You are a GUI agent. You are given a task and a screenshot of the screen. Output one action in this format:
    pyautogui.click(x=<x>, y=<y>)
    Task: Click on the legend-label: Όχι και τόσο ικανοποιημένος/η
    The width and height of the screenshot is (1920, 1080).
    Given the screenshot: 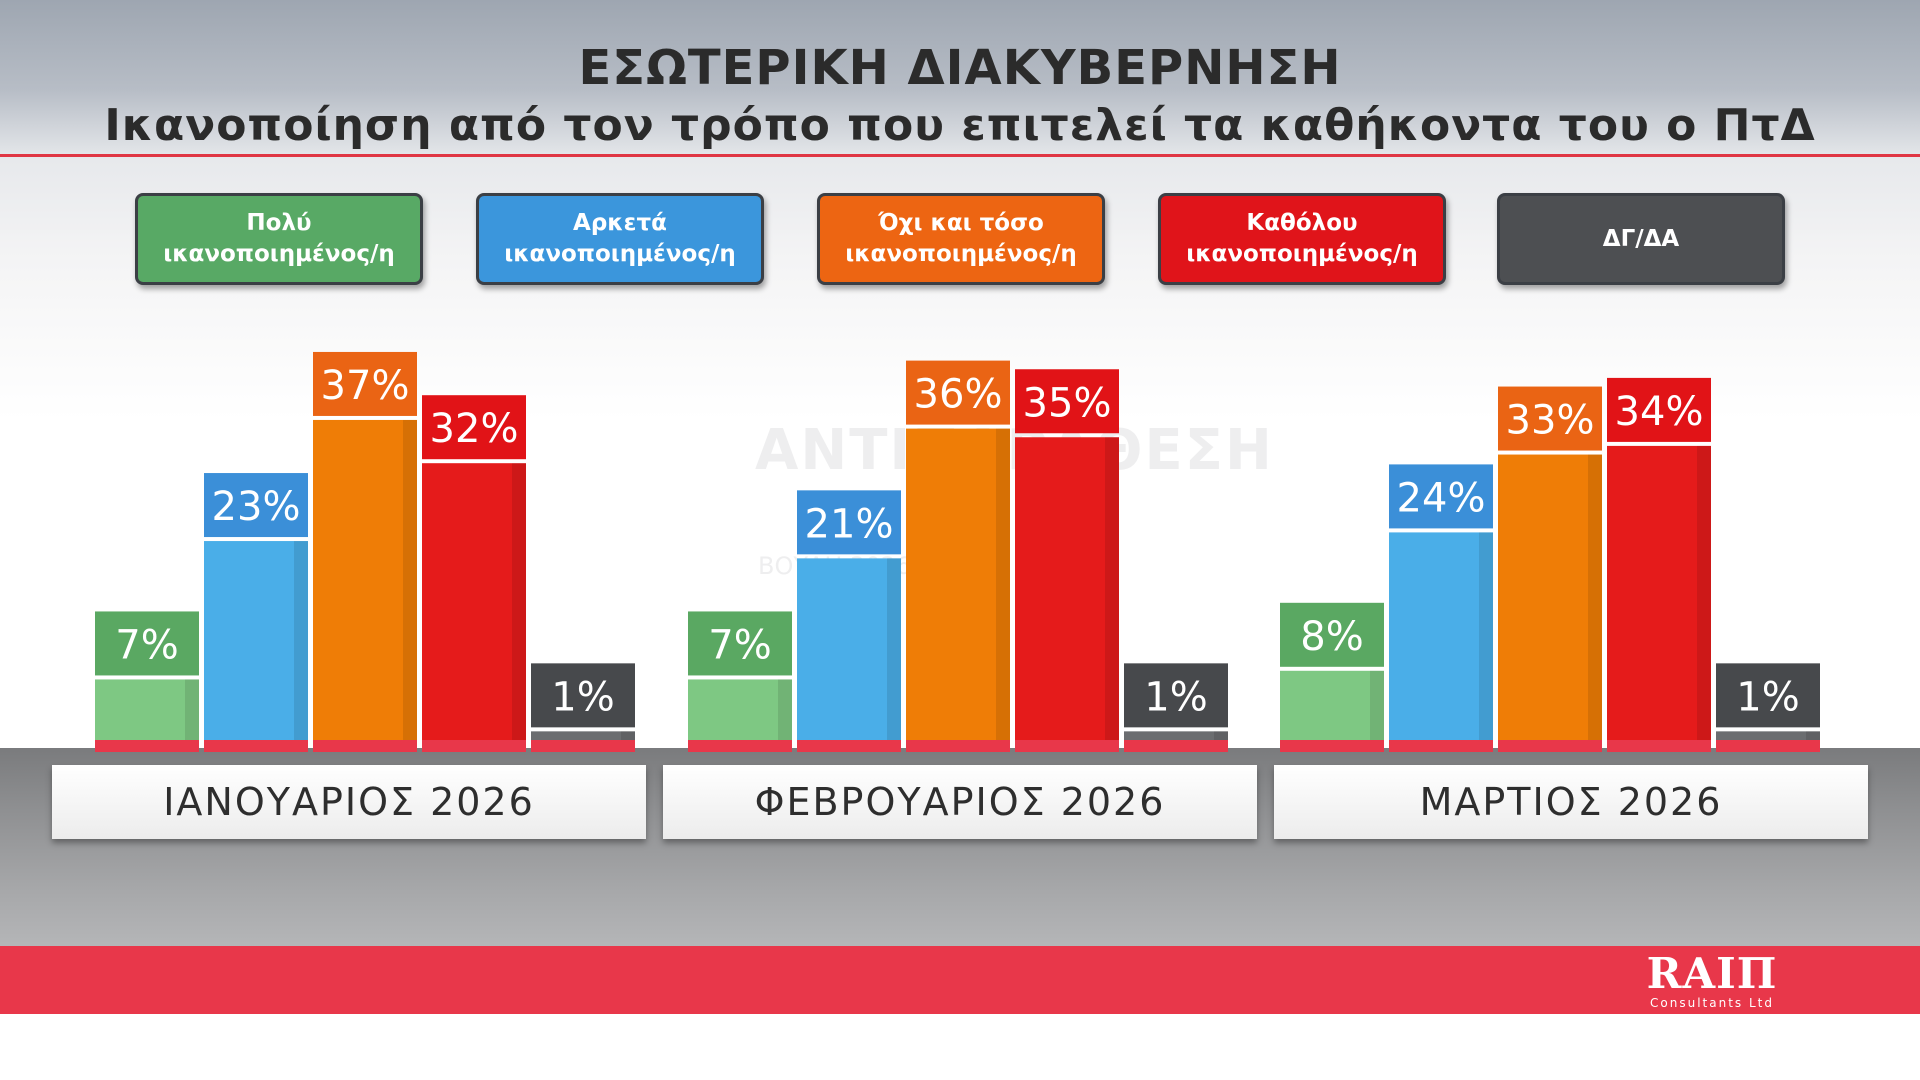 What is the action you would take?
    pyautogui.click(x=961, y=238)
    